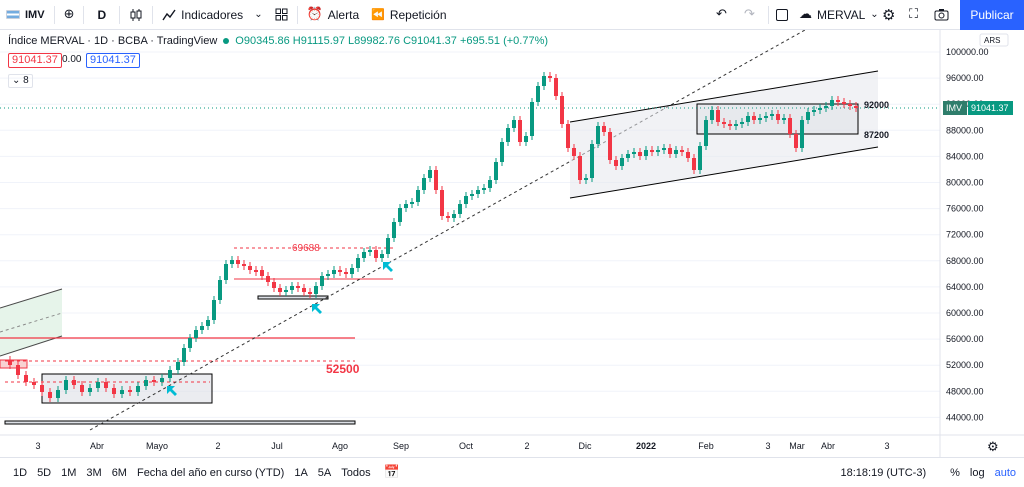 The width and height of the screenshot is (1024, 487). Describe the element at coordinates (20, 81) in the screenshot. I see `indicators-collapse-button: ⌄ 8` at that location.